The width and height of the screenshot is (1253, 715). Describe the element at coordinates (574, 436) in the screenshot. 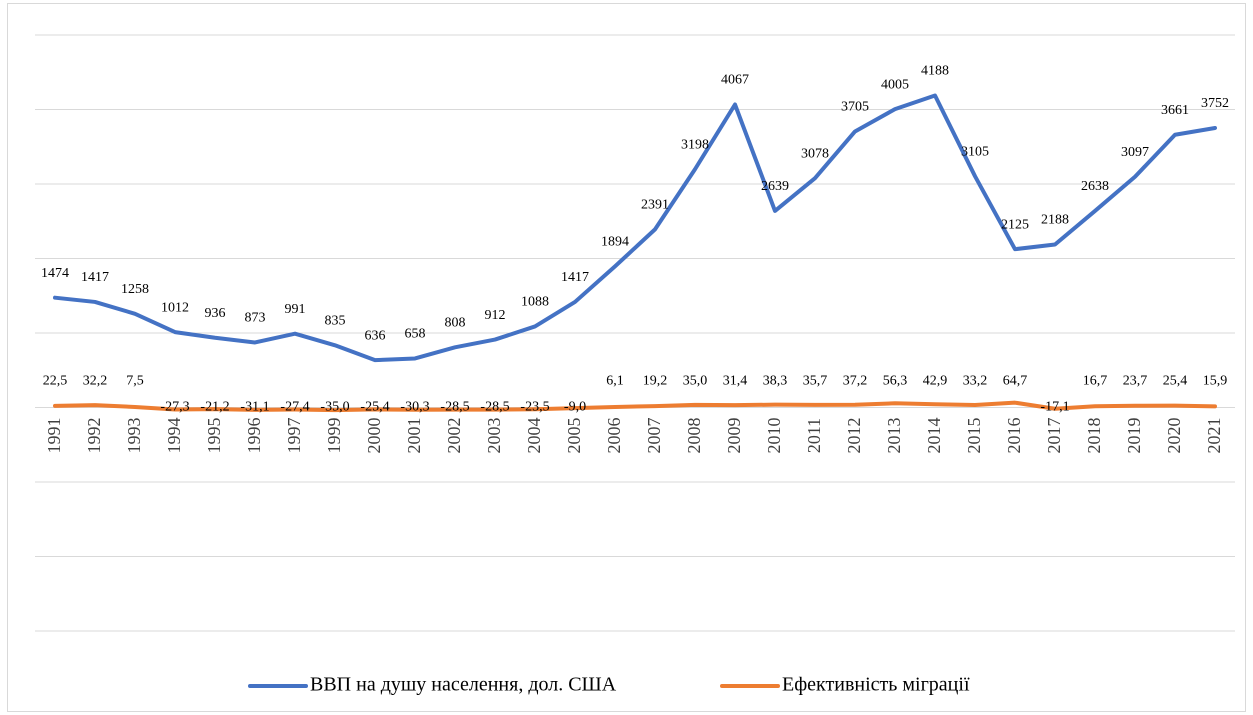

I see `x-tick-label: 2005` at that location.